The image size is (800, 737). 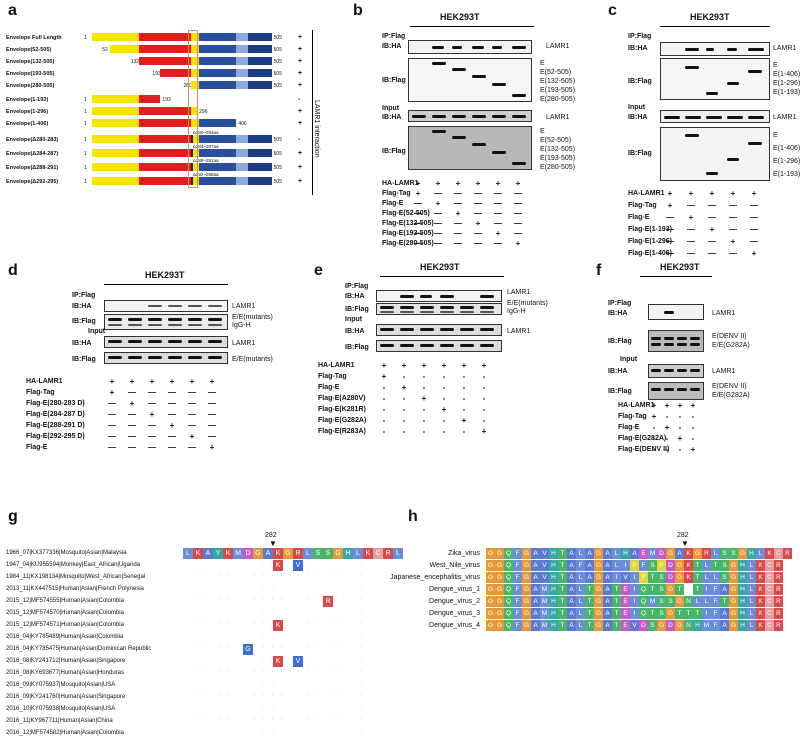 I want to click on band-label-input: E(52-505), so click(x=556, y=140).